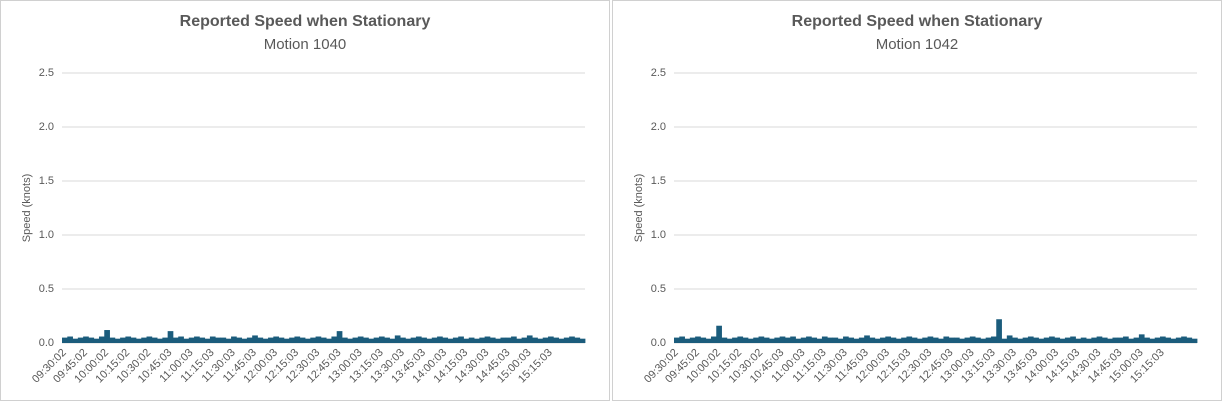  Describe the element at coordinates (917, 44) in the screenshot. I see `chart-subtitle: Motion 1042` at that location.